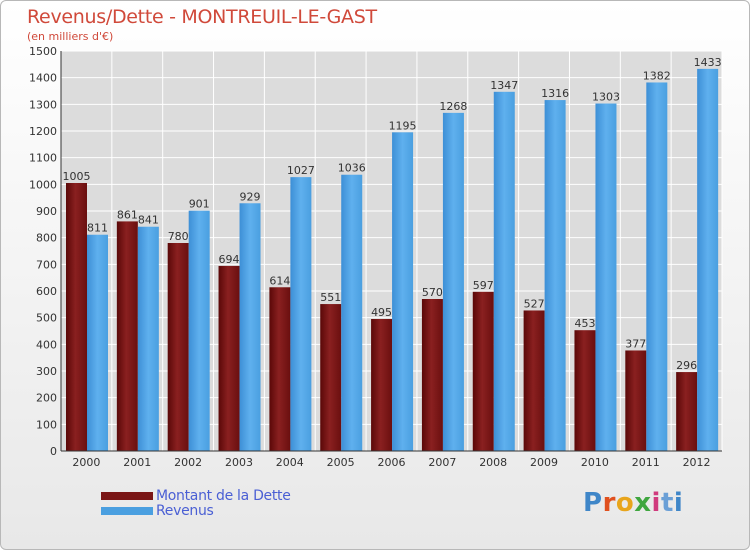  I want to click on data-label-revenus: 901, so click(199, 204).